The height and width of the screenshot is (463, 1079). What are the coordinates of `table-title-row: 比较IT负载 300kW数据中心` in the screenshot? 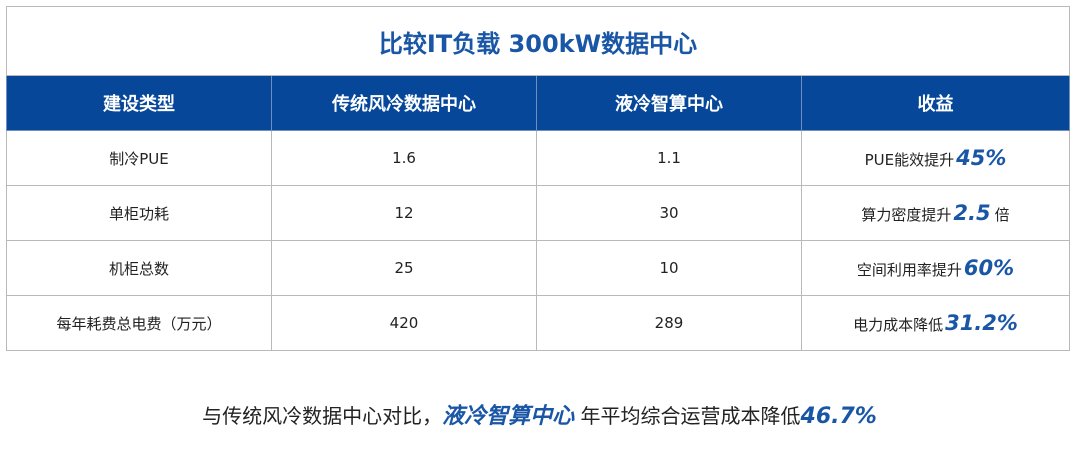 It's located at (538, 41).